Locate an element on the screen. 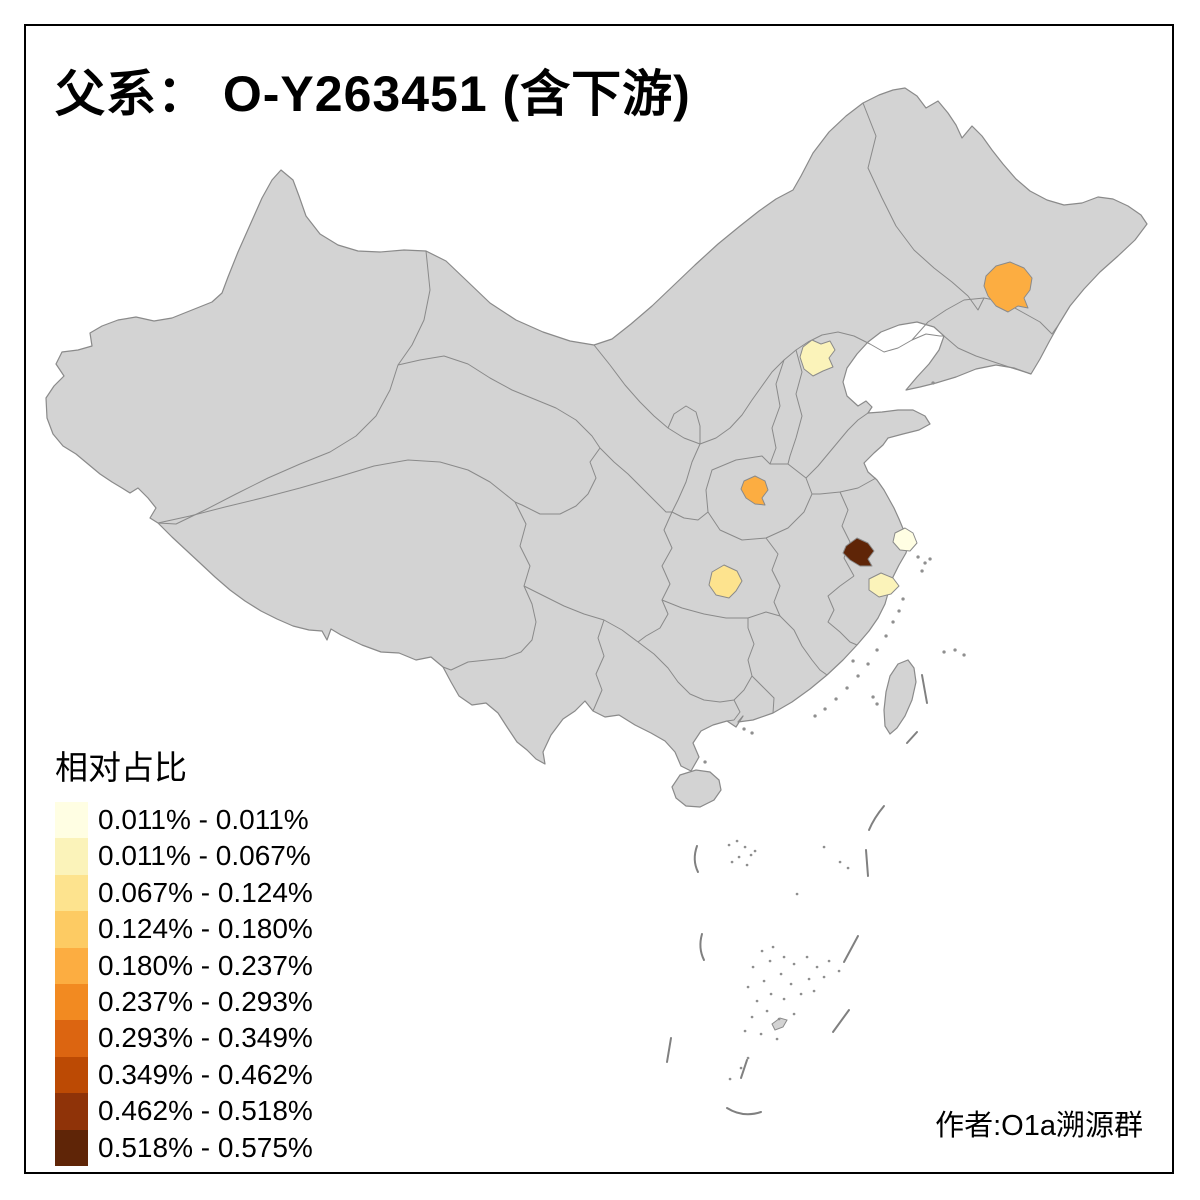 Image resolution: width=1200 pixels, height=1200 pixels. legend-row: 0.180% - 0.237% is located at coordinates (184, 965).